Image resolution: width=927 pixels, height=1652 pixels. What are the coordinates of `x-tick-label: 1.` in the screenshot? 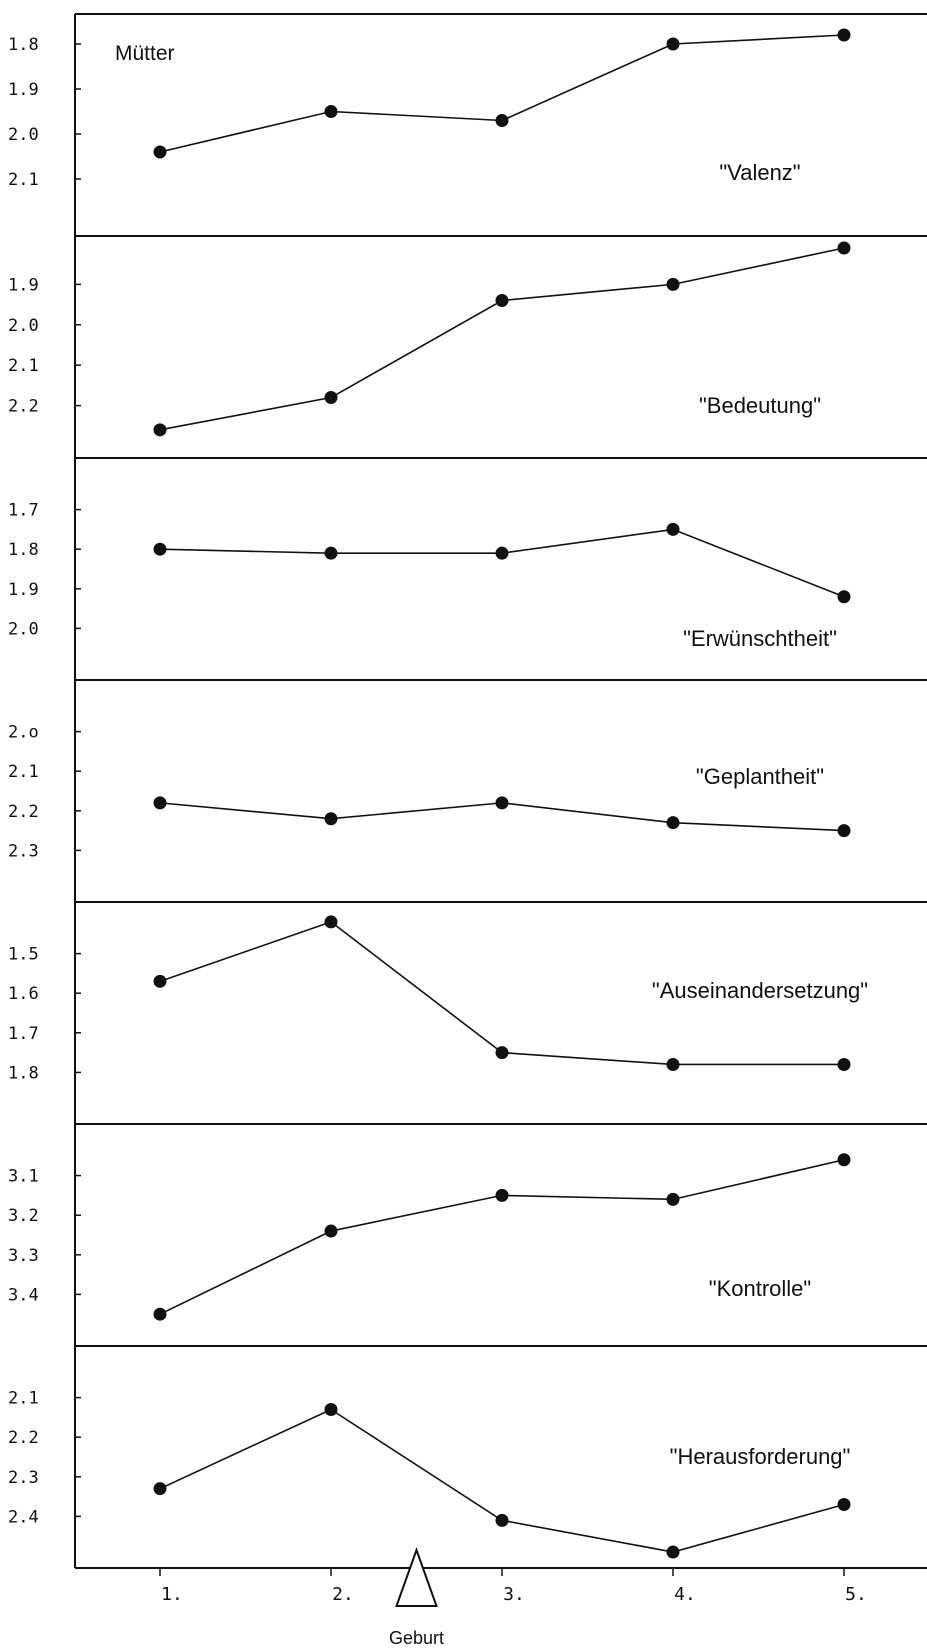 It's located at (172, 1594).